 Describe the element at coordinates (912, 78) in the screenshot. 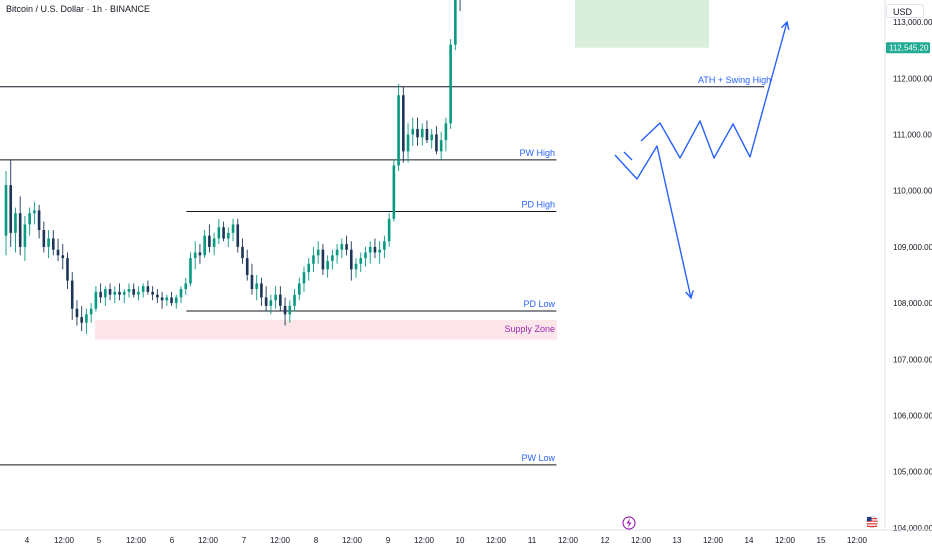

I see `y-tick-label: 112,000.00` at that location.